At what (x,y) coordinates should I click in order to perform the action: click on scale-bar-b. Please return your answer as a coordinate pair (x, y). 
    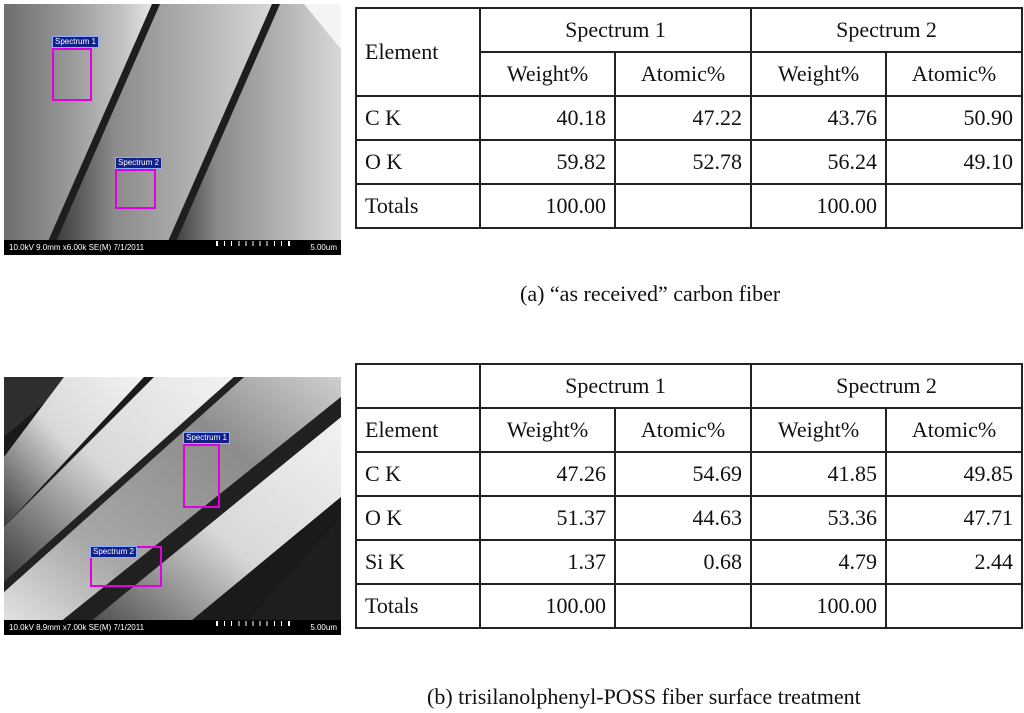
    Looking at the image, I should click on (253, 623).